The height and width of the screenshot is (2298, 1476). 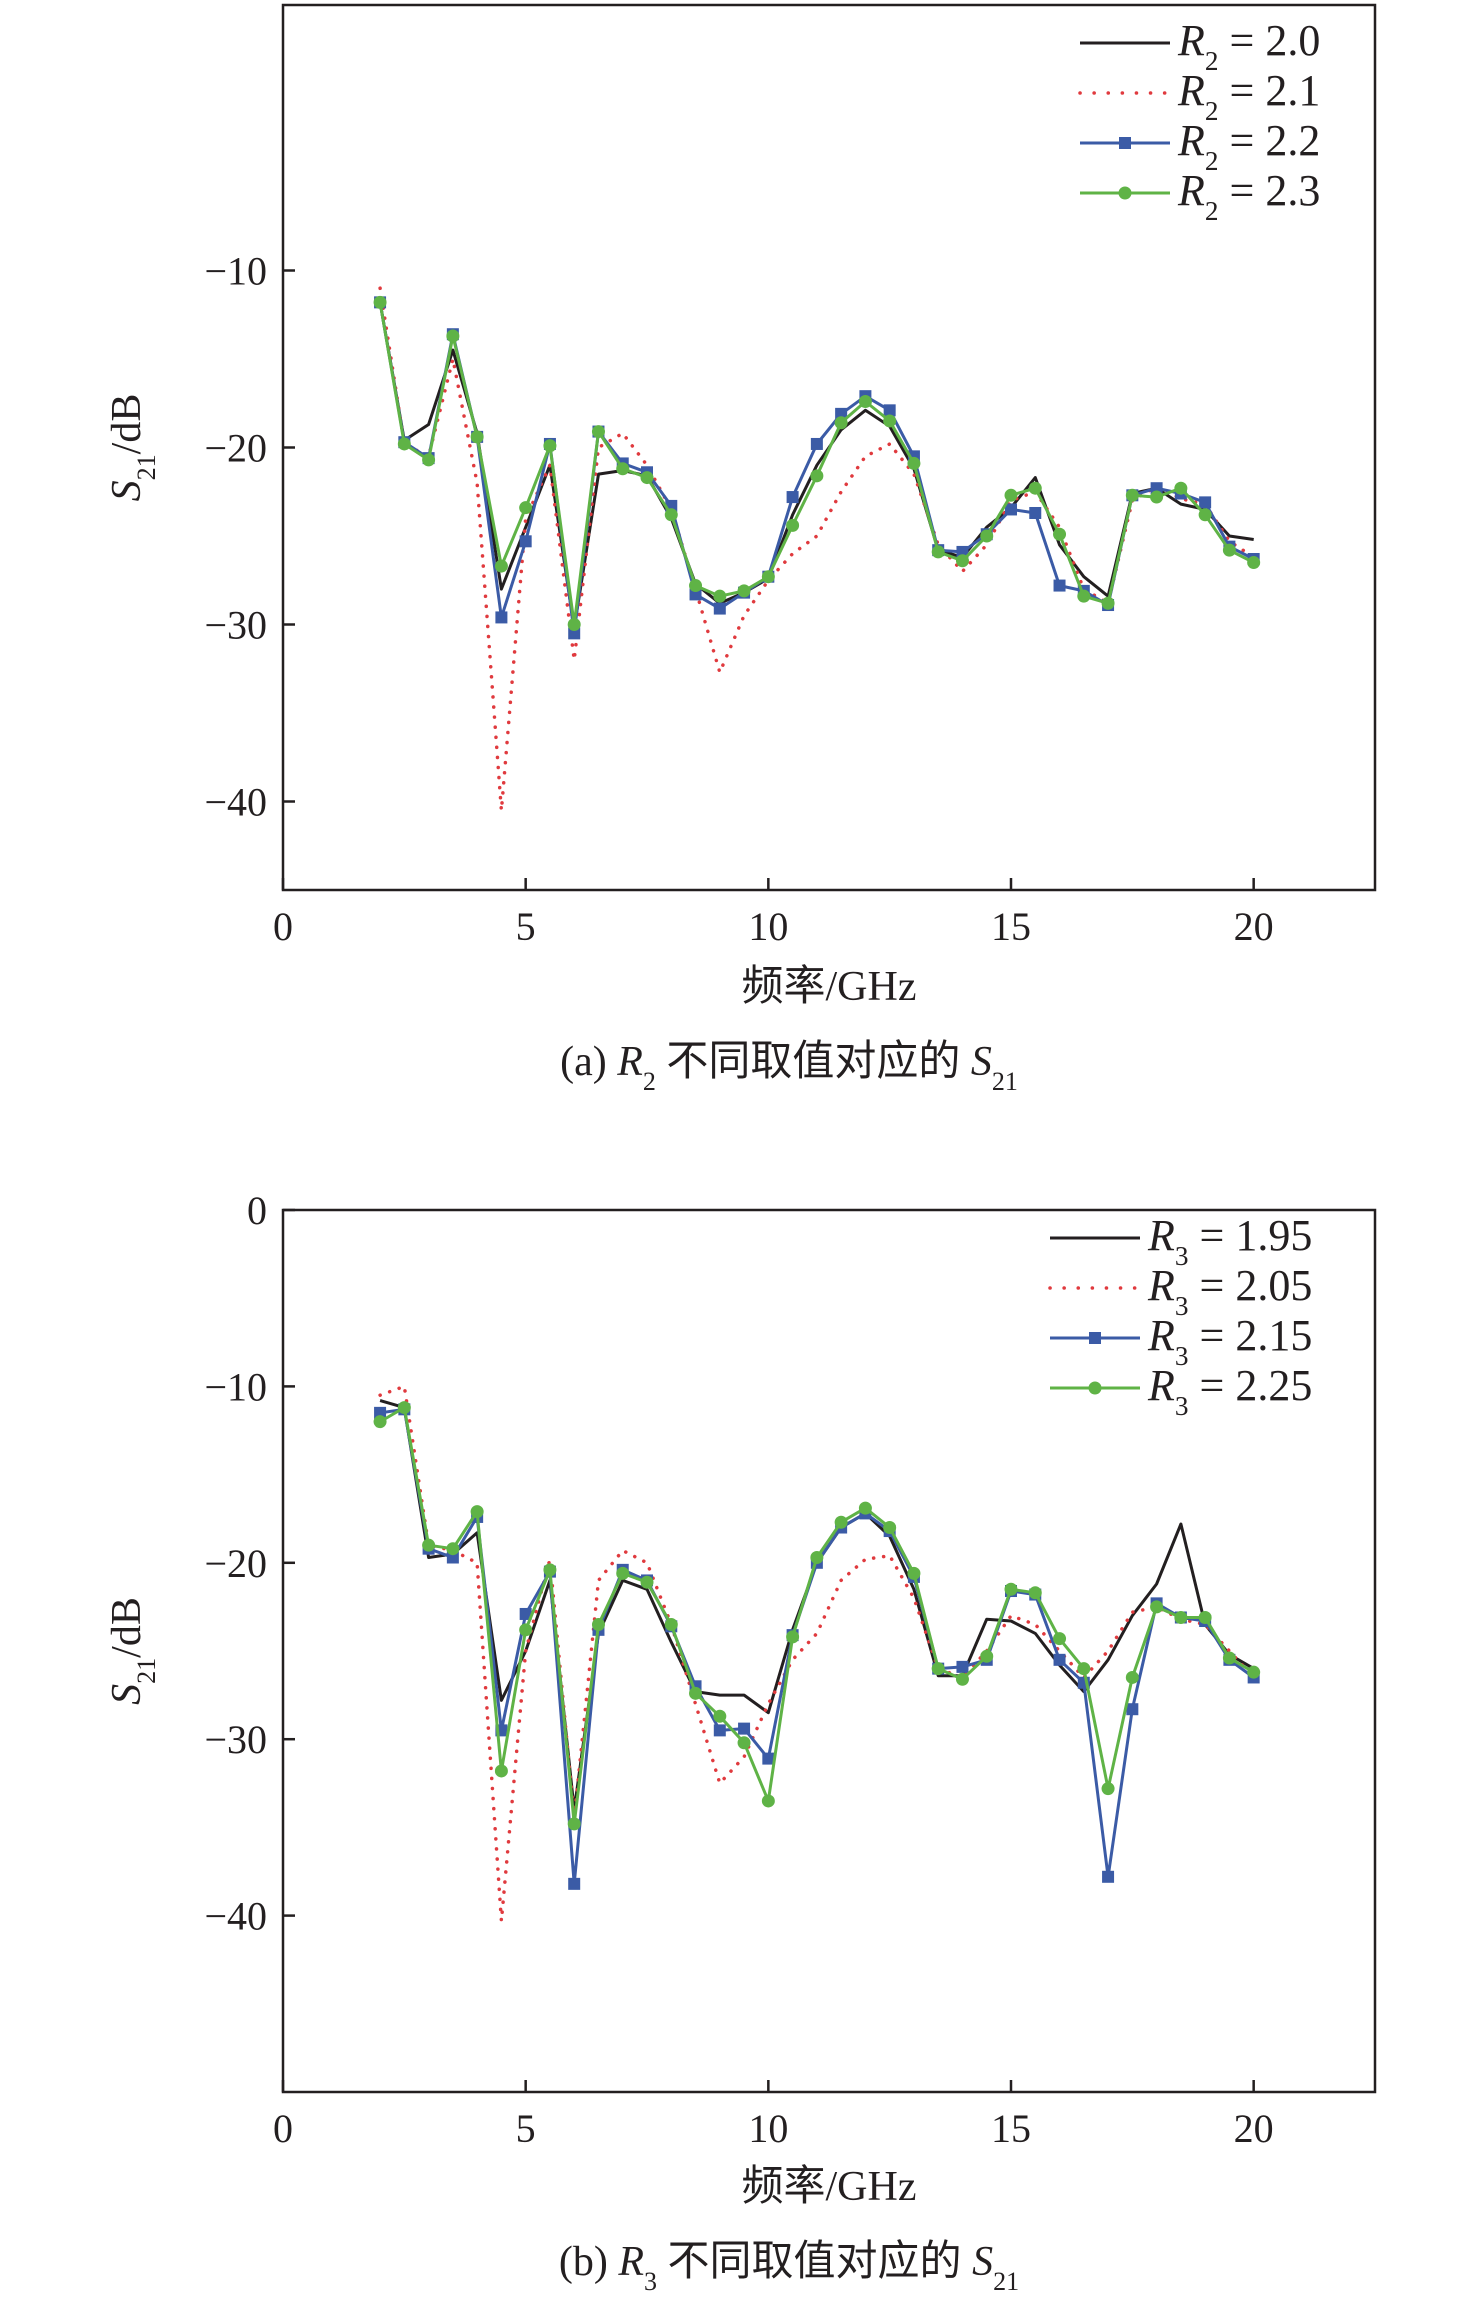 What do you see at coordinates (768, 2128) in the screenshot?
I see `x-tick-label: 10` at bounding box center [768, 2128].